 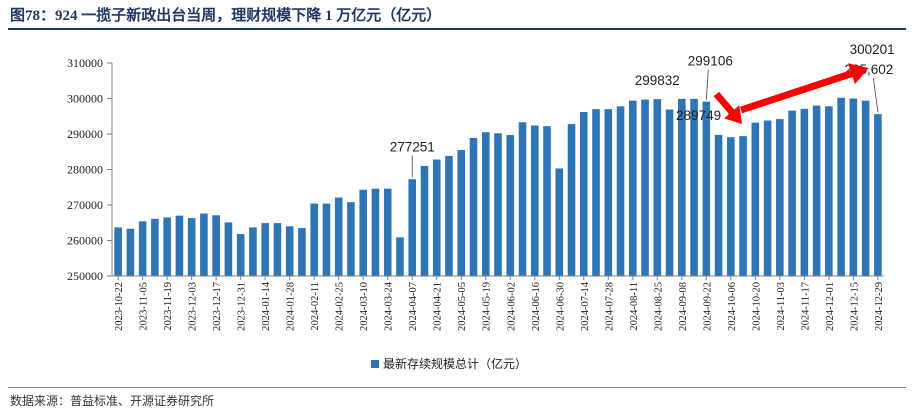 I want to click on x-tick-label: 2024-09-08, so click(x=683, y=306).